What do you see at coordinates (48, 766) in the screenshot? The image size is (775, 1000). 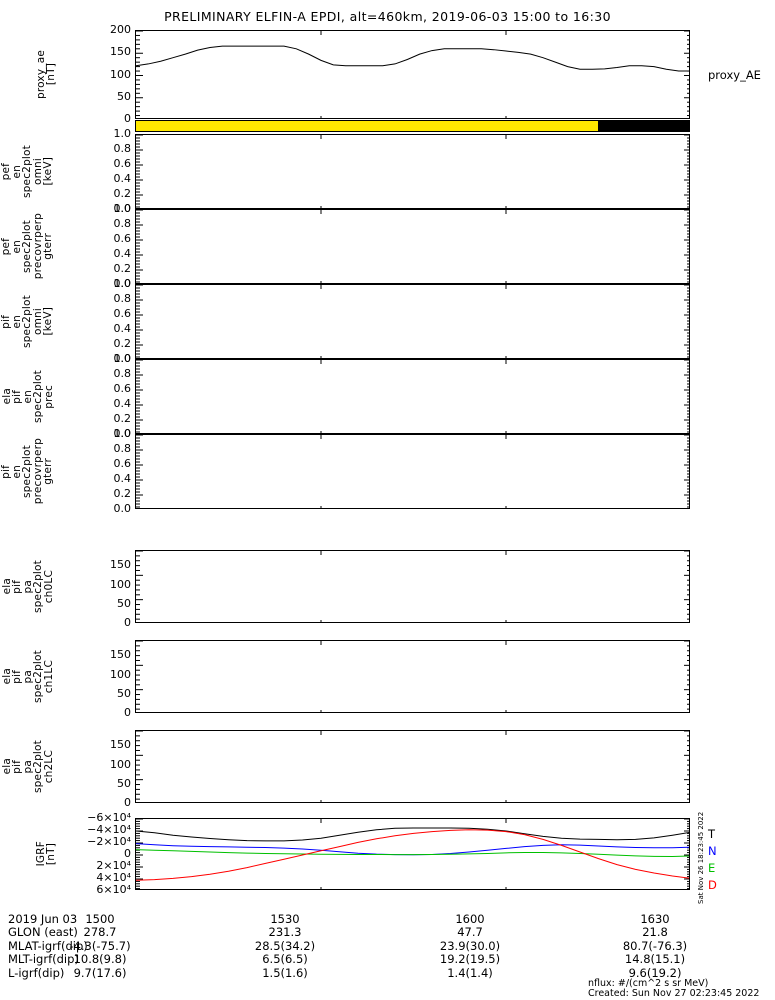 I see `y-axis-title-word: ch2LC` at bounding box center [48, 766].